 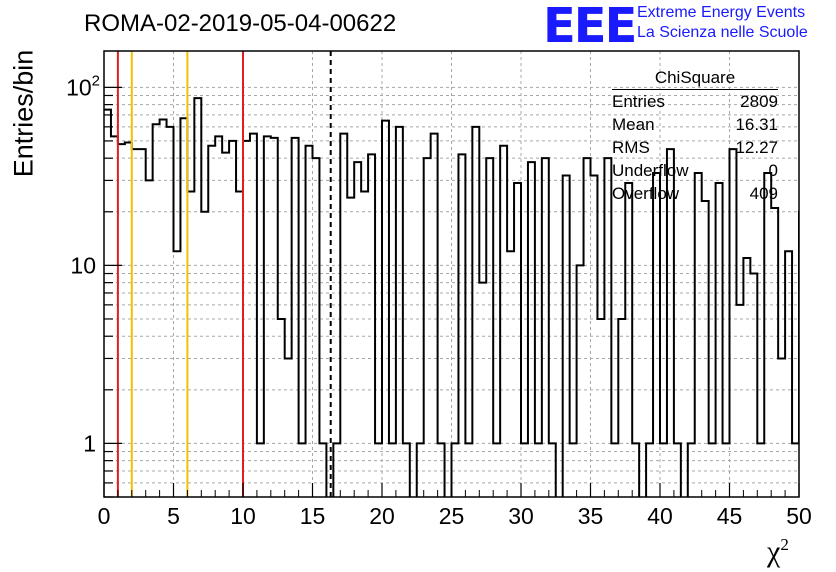 What do you see at coordinates (83, 86) in the screenshot?
I see `y-tick-label: 102` at bounding box center [83, 86].